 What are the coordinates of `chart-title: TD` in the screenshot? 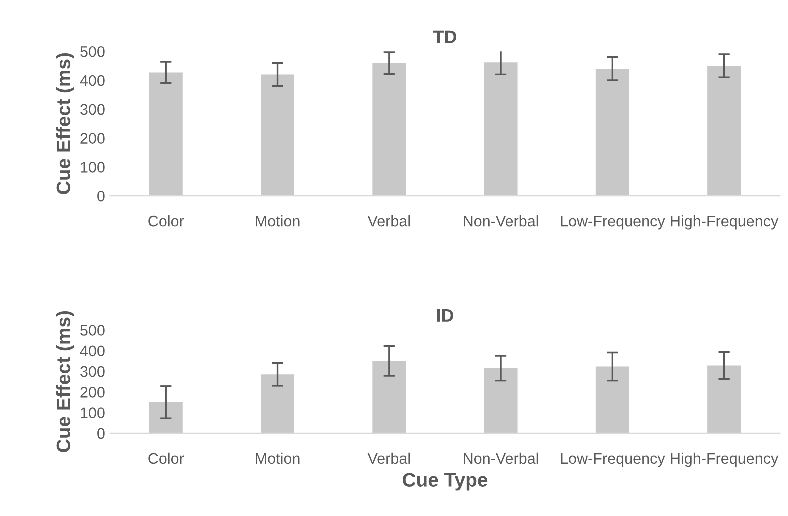 It's located at (444, 37).